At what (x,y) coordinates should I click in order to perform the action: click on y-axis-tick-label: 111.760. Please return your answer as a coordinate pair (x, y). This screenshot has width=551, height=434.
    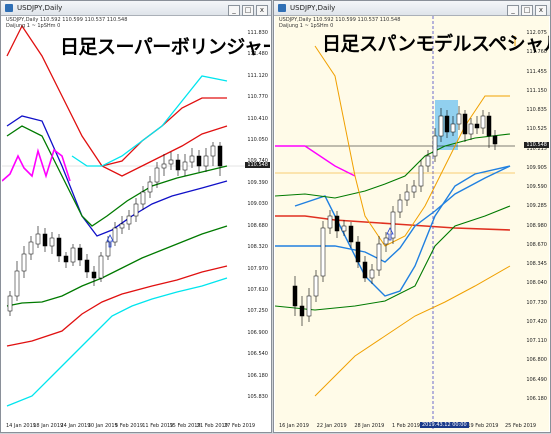
    Looking at the image, I should click on (536, 52).